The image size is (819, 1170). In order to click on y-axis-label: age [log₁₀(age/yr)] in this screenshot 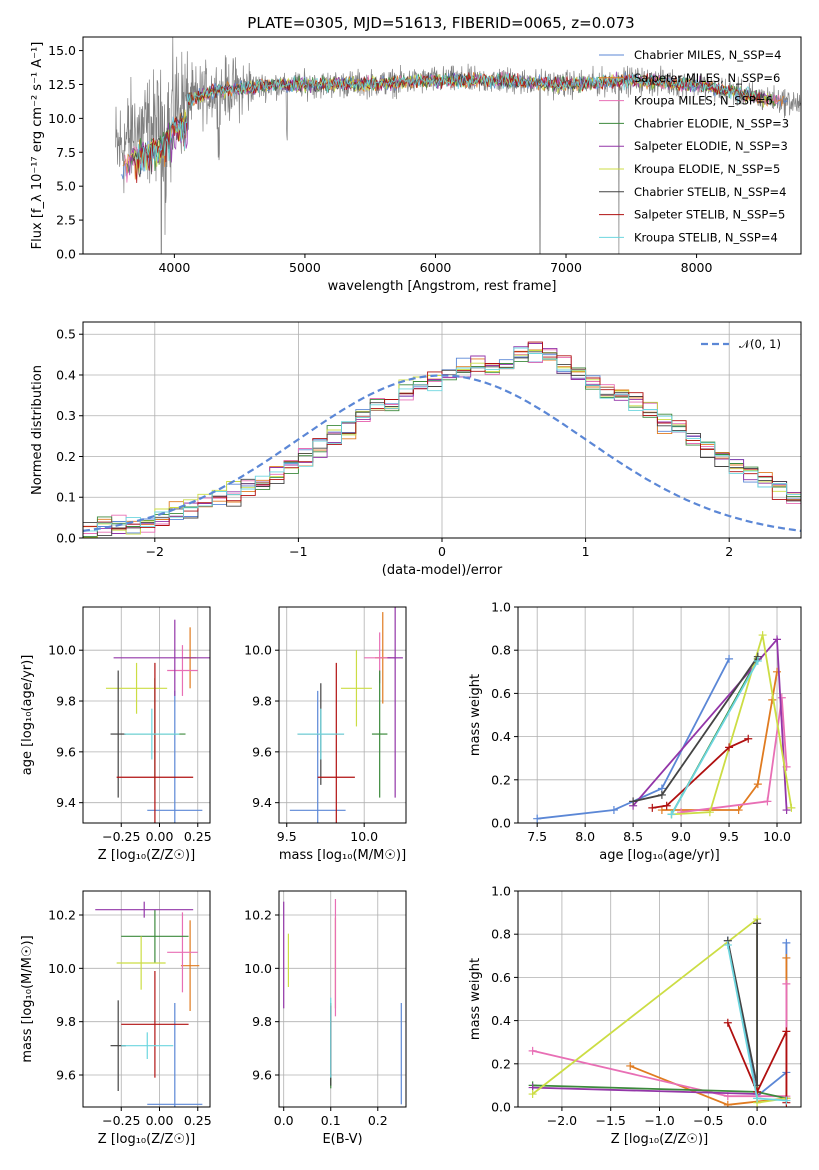, I will do `click(27, 715)`.